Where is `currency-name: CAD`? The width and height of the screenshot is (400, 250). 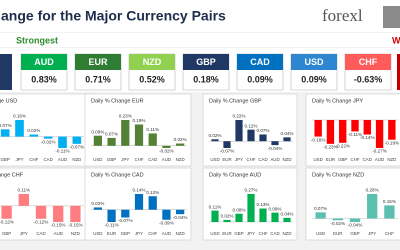 currency-name: CAD is located at coordinates (260, 62).